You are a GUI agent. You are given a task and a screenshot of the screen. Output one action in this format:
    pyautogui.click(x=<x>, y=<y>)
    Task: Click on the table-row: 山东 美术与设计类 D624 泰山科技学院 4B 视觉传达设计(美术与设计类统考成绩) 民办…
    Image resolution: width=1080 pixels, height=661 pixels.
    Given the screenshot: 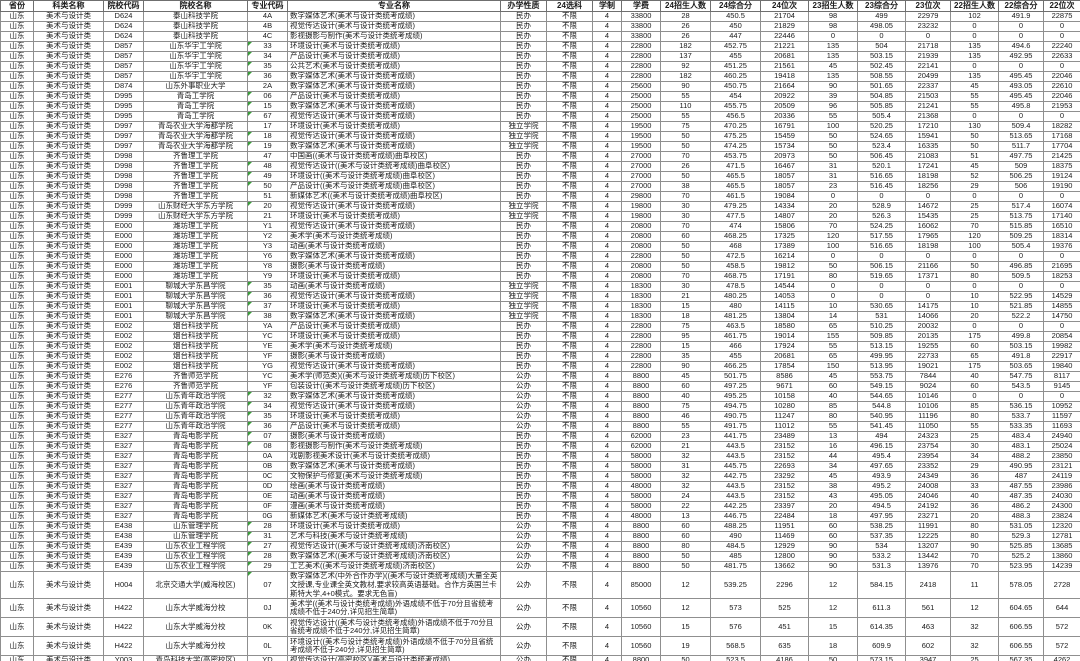 What is the action you would take?
    pyautogui.click(x=540, y=26)
    